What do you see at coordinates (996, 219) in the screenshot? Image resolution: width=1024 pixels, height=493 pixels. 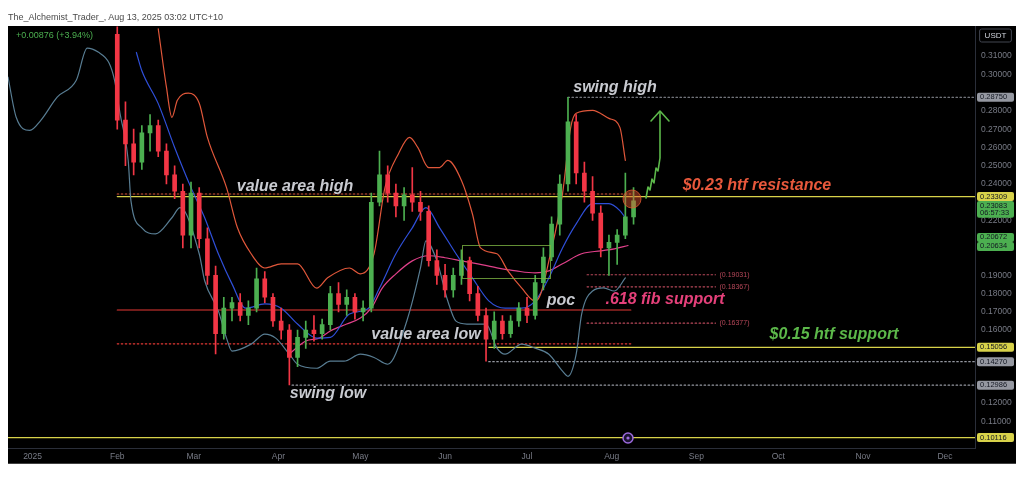 I see `y-tick-label: 0.22000` at bounding box center [996, 219].